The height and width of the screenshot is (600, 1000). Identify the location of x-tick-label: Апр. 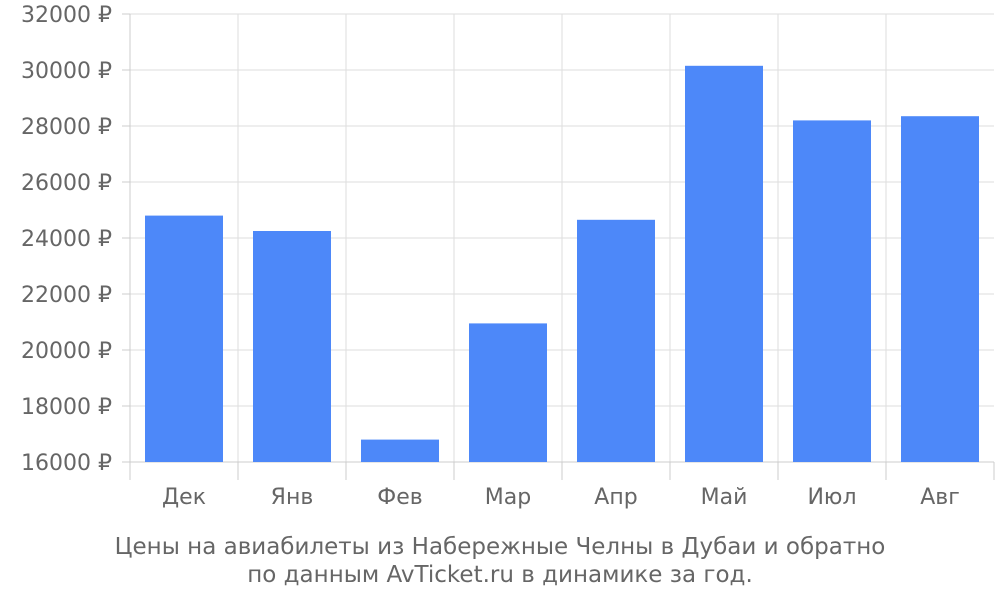
(615, 497).